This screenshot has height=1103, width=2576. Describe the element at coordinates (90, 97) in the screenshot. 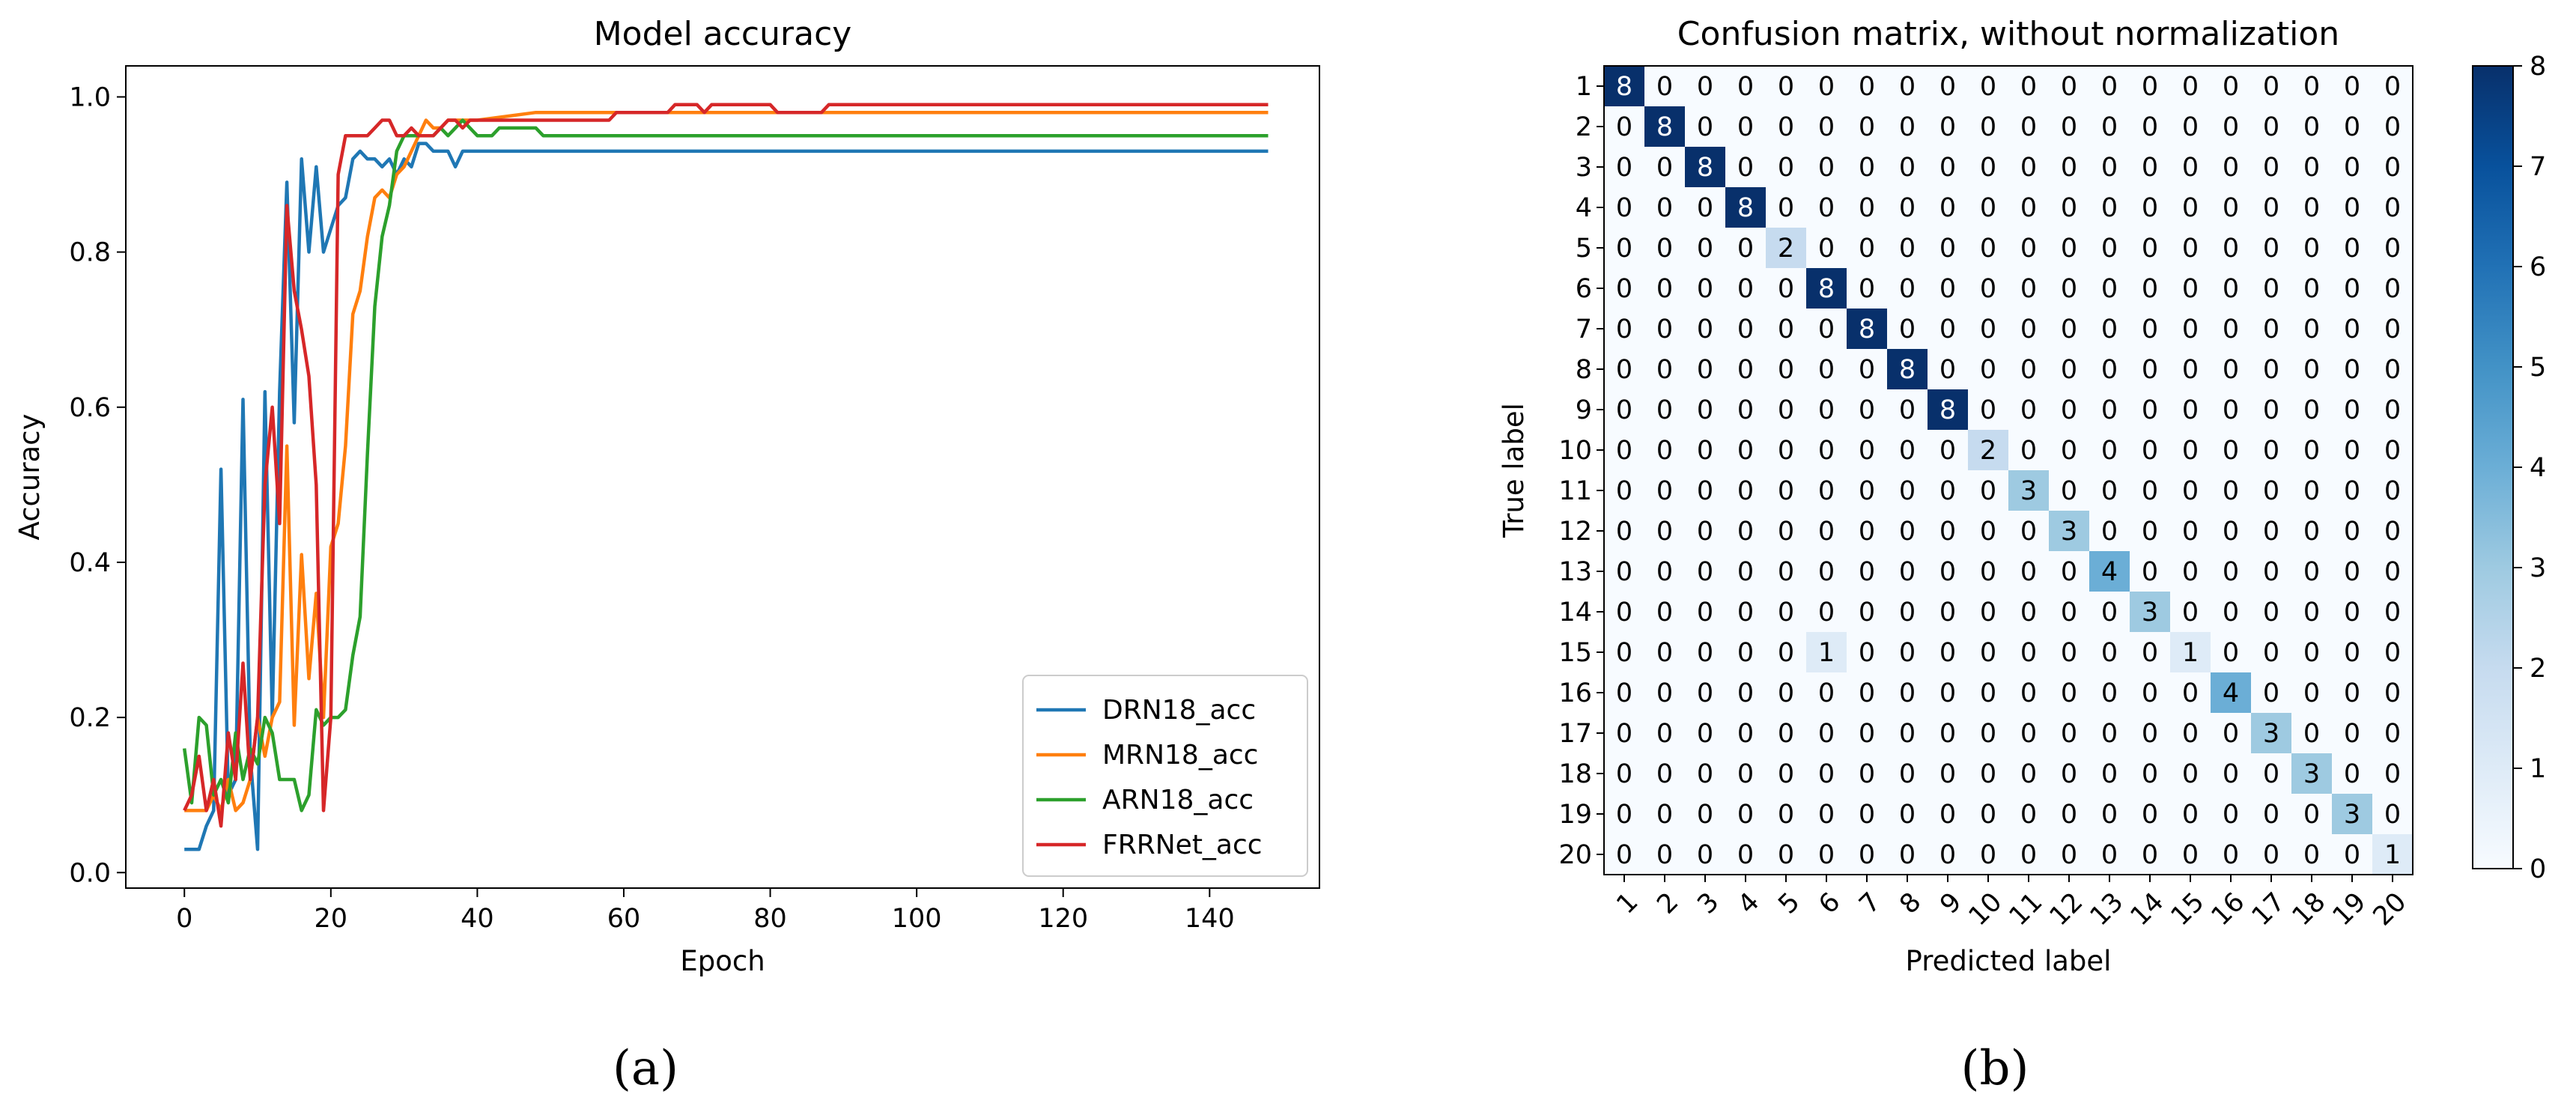

I see `y-tick-label: 1.0` at that location.